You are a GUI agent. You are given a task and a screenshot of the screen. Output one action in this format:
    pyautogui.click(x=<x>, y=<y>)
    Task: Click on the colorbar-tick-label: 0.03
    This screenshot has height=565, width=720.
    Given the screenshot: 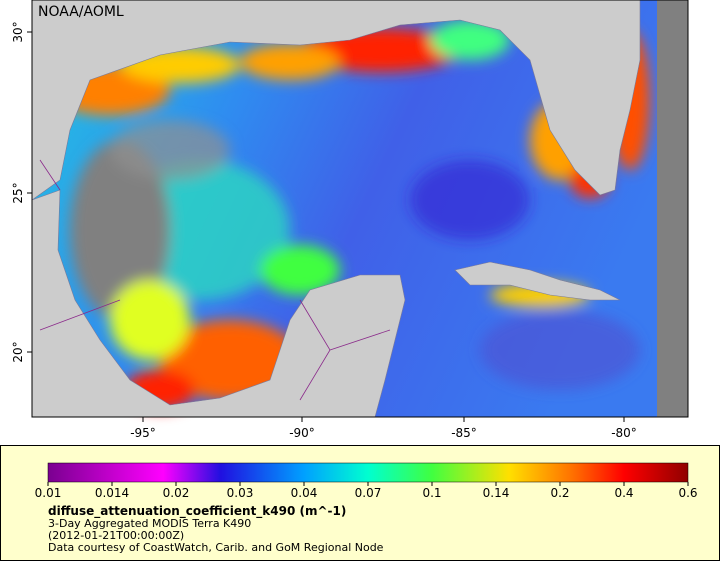 What is the action you would take?
    pyautogui.click(x=240, y=493)
    